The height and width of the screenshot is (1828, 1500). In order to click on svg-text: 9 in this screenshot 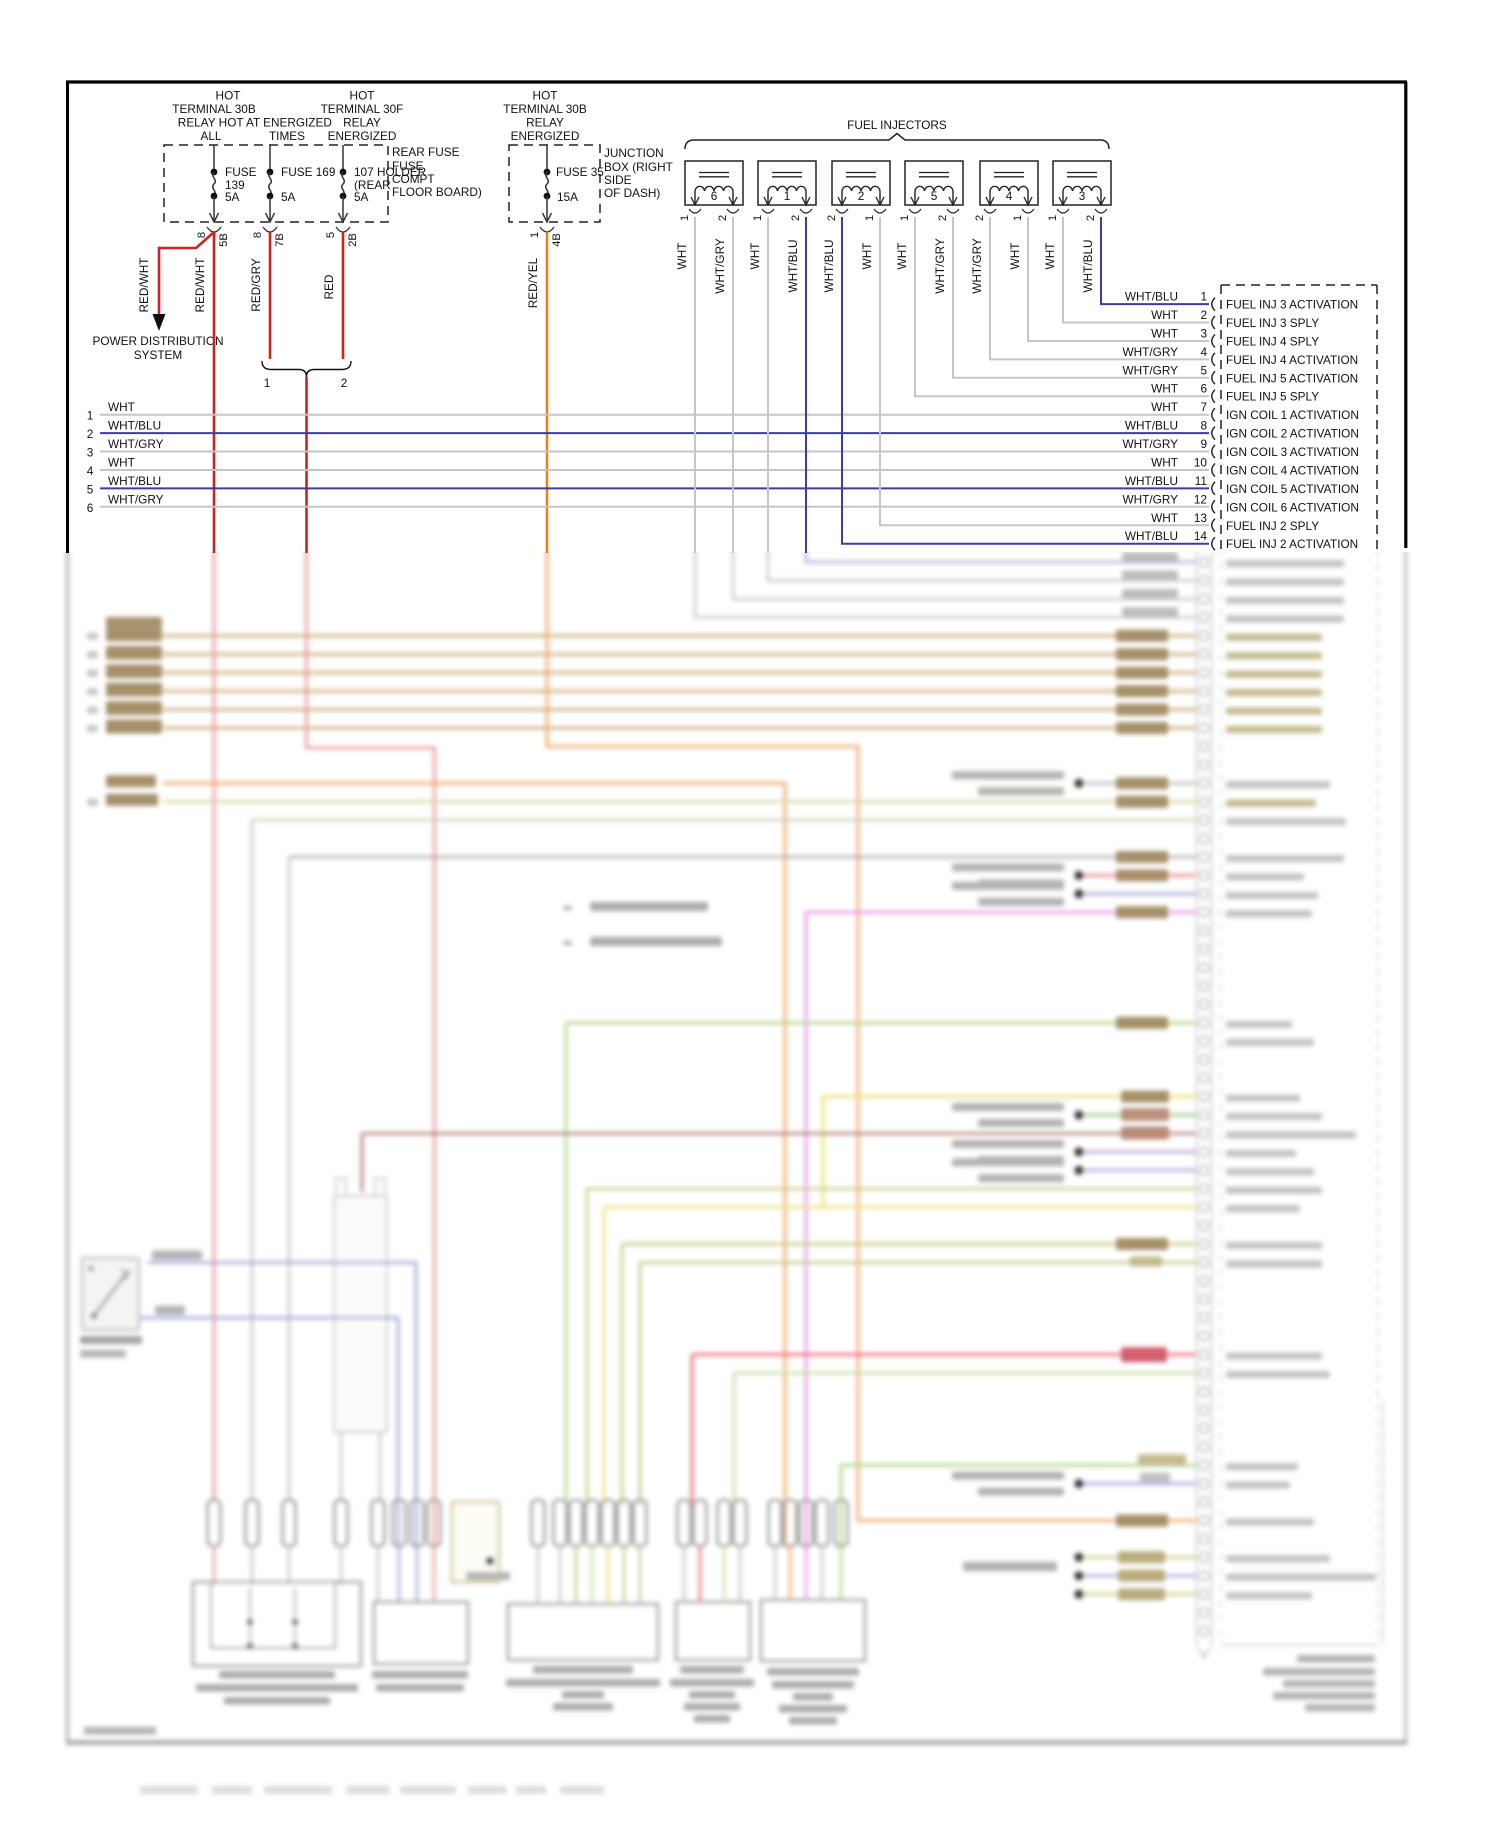, I will do `click(1203, 444)`.